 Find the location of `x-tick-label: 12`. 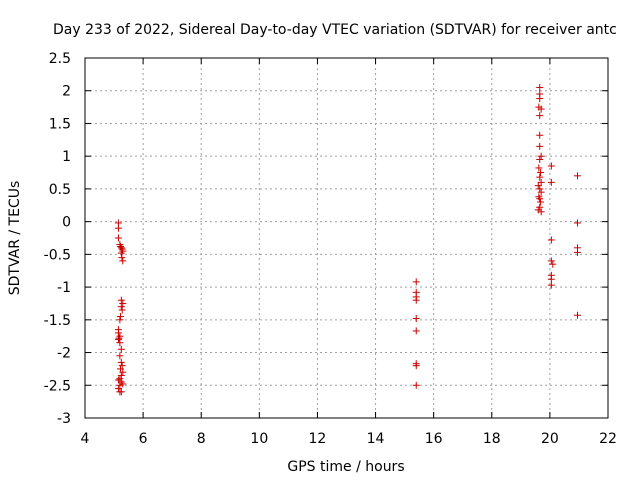

x-tick-label: 12 is located at coordinates (318, 439).